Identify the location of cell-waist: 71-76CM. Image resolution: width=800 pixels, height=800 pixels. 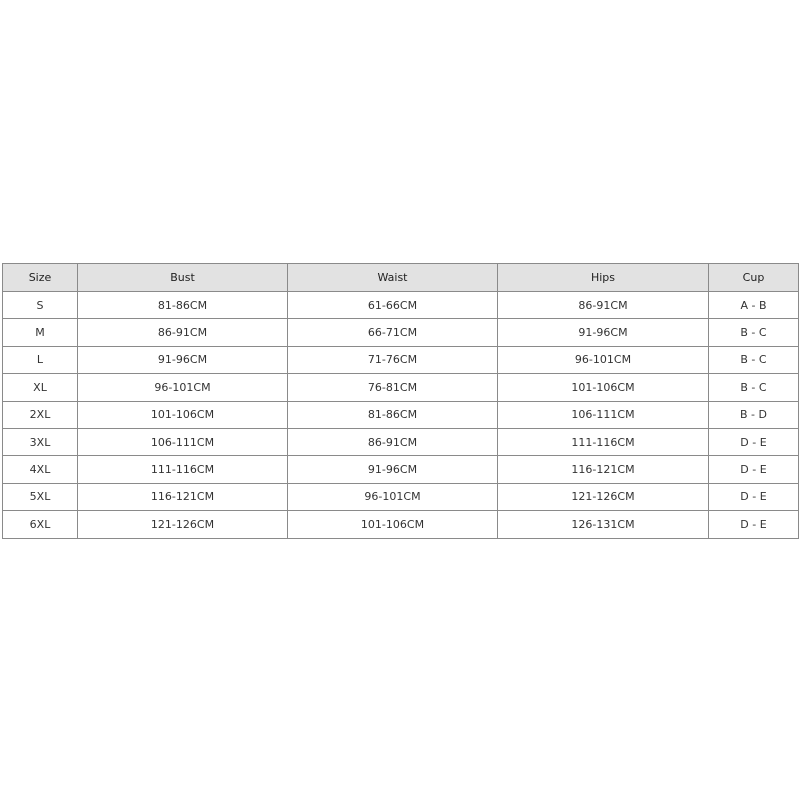
(392, 360).